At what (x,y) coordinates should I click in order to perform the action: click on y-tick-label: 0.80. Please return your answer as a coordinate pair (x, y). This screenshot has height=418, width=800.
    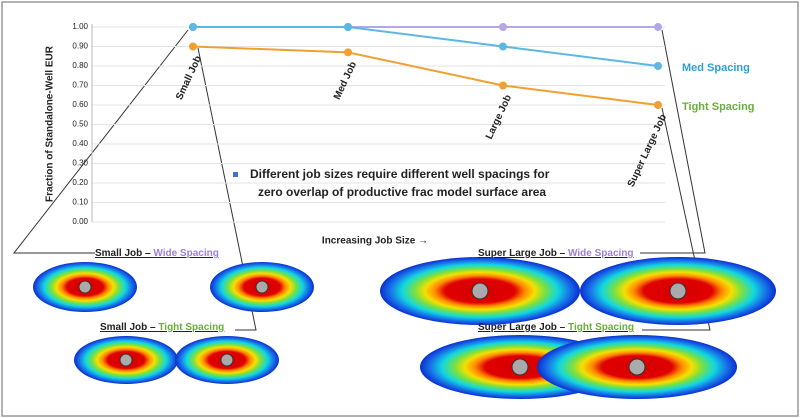
    Looking at the image, I should click on (80, 65).